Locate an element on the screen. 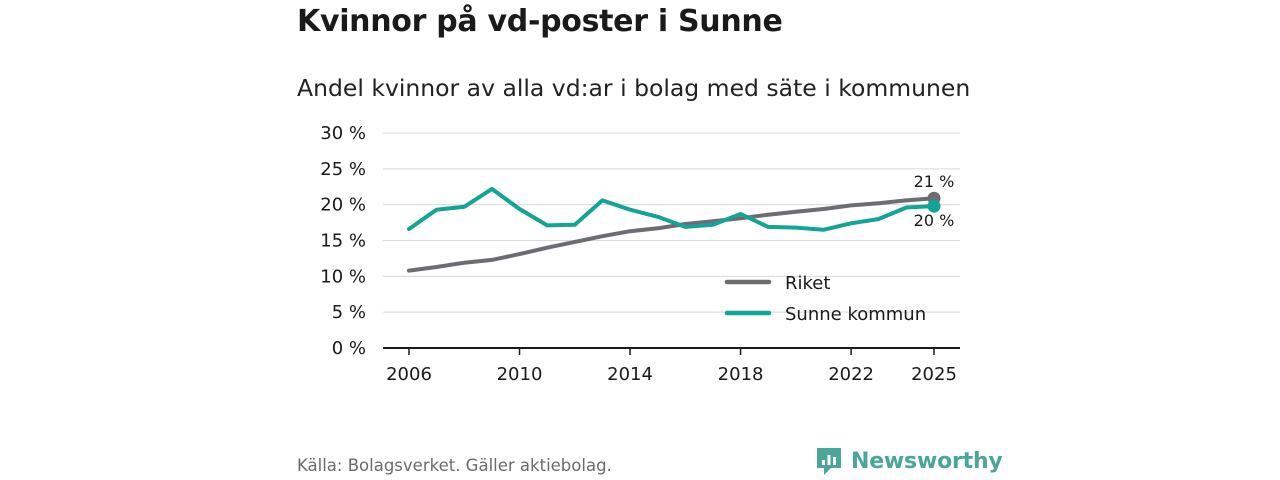 This screenshot has height=480, width=1280. y-tick-label-20: 20 % is located at coordinates (343, 205).